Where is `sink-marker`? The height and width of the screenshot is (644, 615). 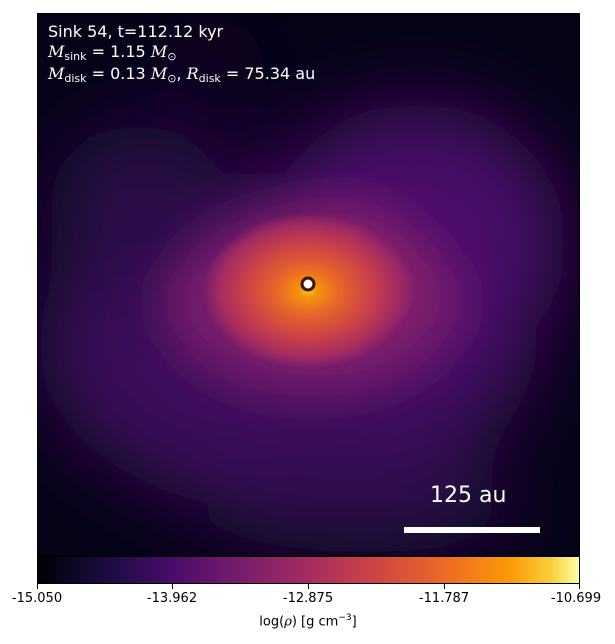
sink-marker is located at coordinates (308, 284).